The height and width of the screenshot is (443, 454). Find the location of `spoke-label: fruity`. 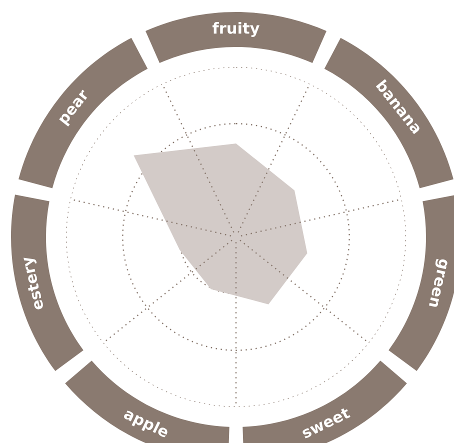

spoke-label: fruity is located at coordinates (236, 29).